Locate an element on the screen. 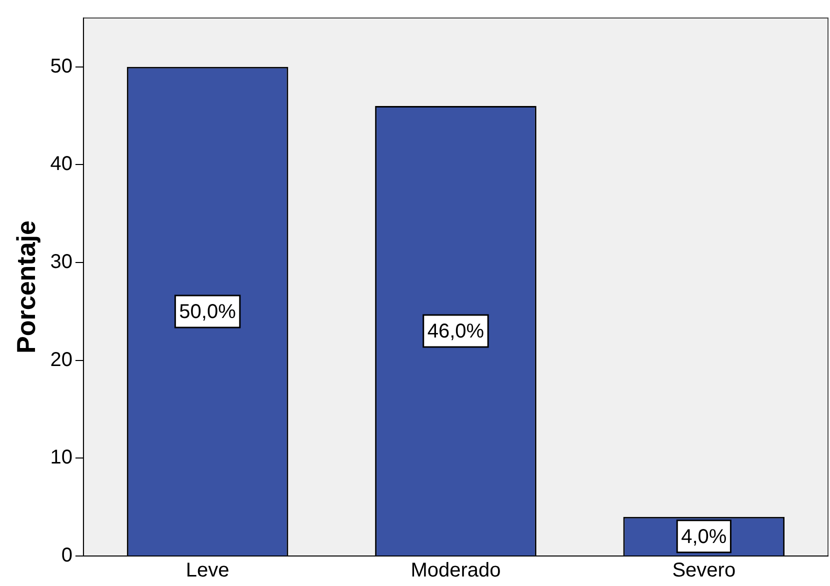 The width and height of the screenshot is (830, 586). y-tick-label: 10 is located at coordinates (61, 457).